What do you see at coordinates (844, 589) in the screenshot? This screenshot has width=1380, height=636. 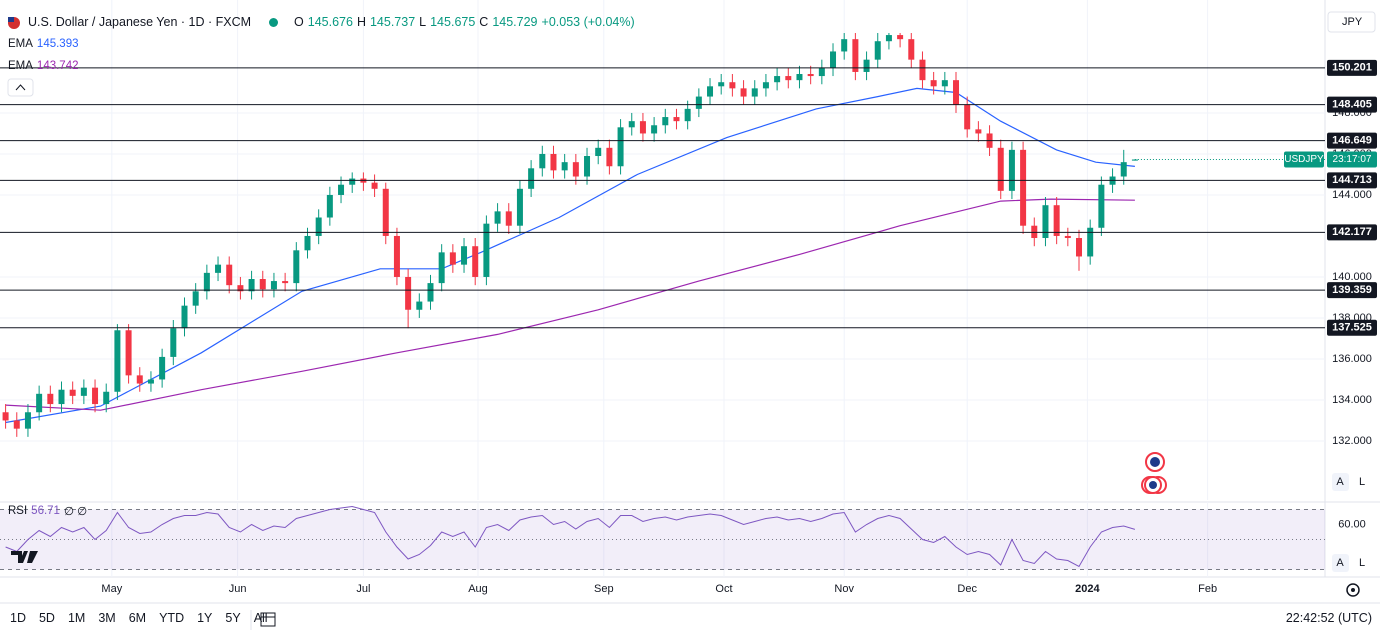 I see `x-tick-label: Nov` at bounding box center [844, 589].